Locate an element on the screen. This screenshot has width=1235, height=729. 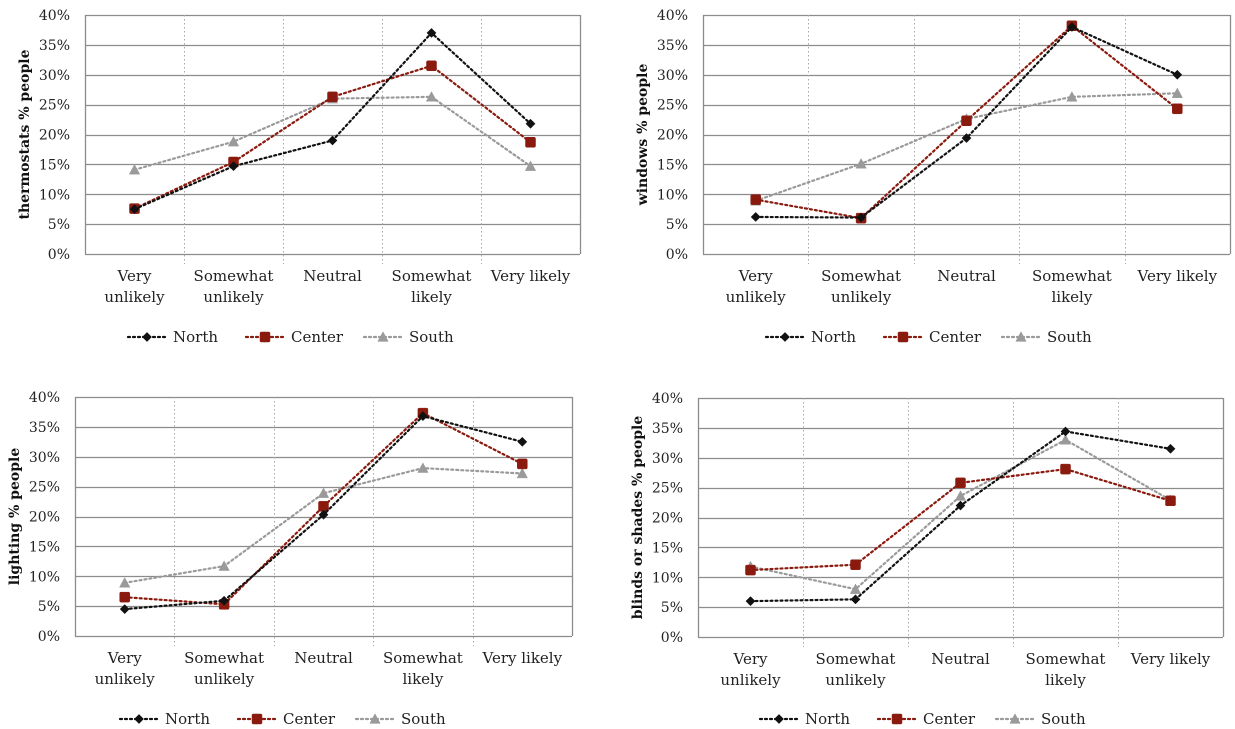
legend-marker-center is located at coordinates (897, 719).